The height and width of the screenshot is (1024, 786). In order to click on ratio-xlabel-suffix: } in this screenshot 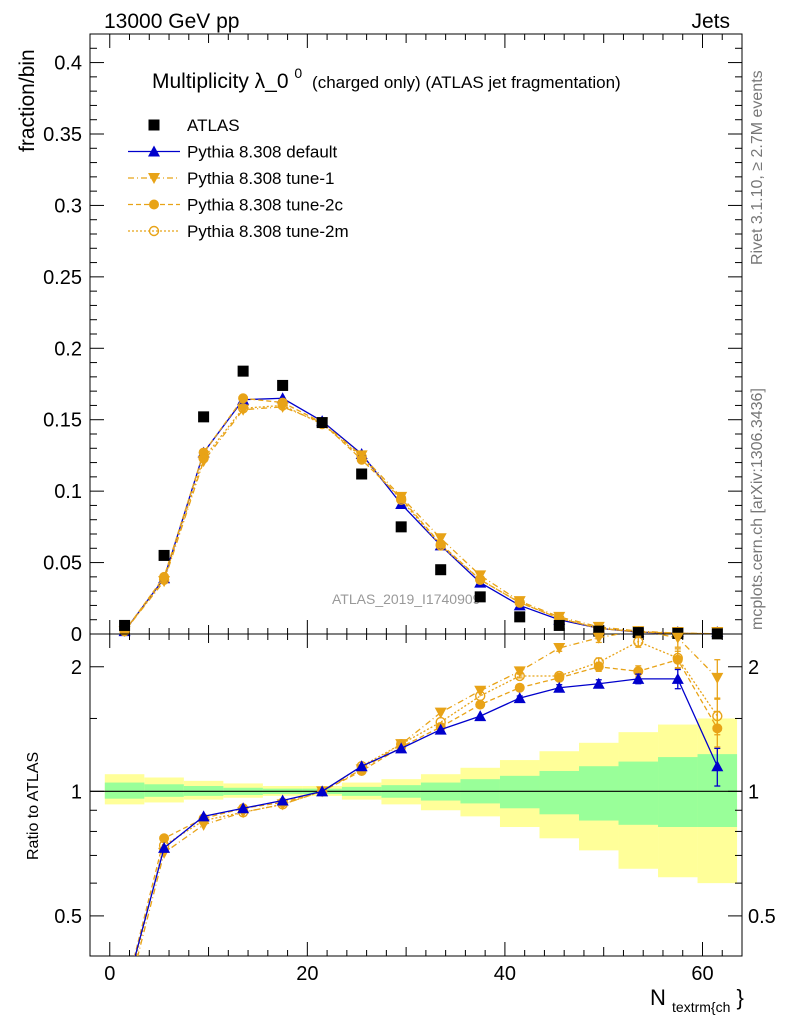, I will do `click(740, 997)`.